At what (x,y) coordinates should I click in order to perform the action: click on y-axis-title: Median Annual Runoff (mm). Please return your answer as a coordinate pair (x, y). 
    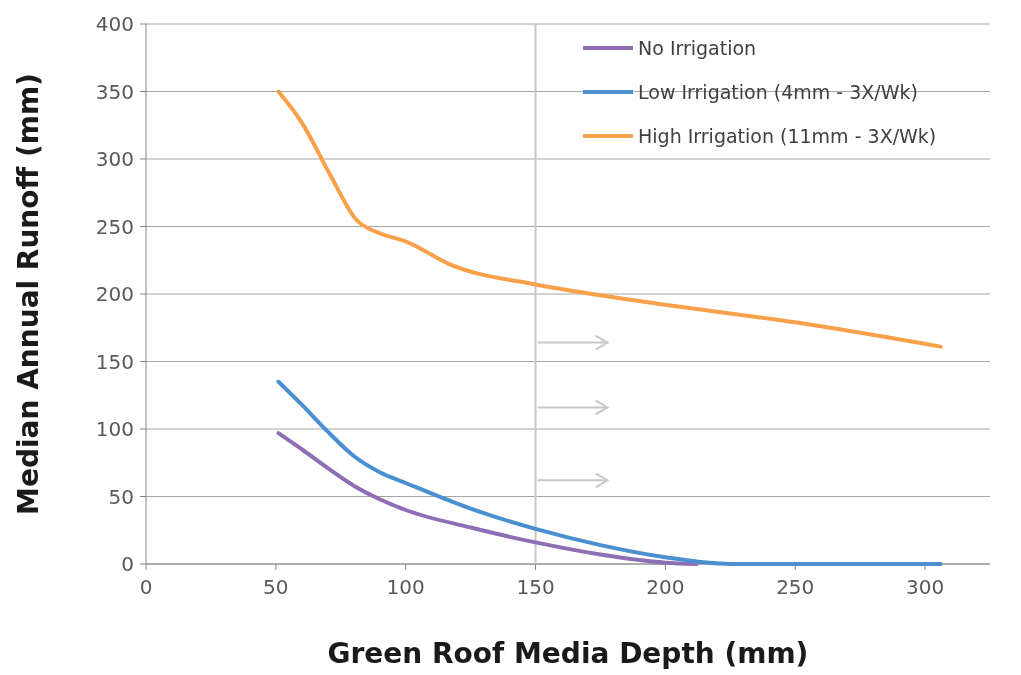
    Looking at the image, I should click on (28, 294).